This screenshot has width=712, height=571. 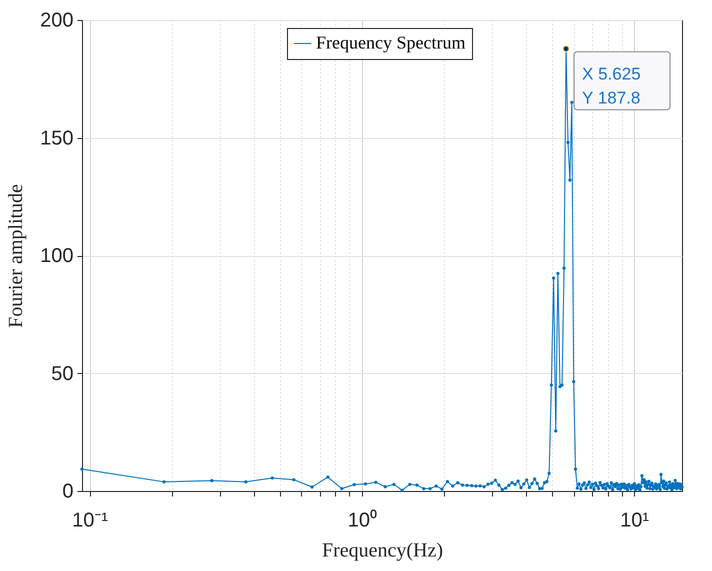 I want to click on y-tick-label: 150, so click(x=57, y=138).